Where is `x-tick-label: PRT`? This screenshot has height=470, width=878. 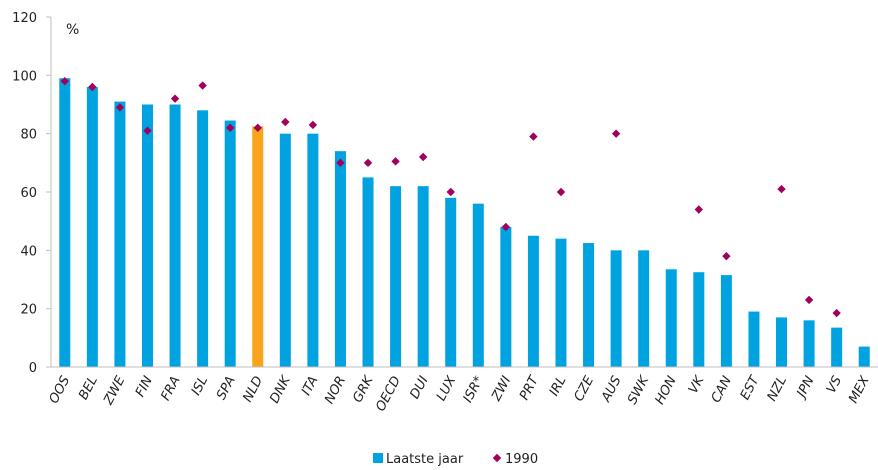
x-tick-label: PRT is located at coordinates (529, 388).